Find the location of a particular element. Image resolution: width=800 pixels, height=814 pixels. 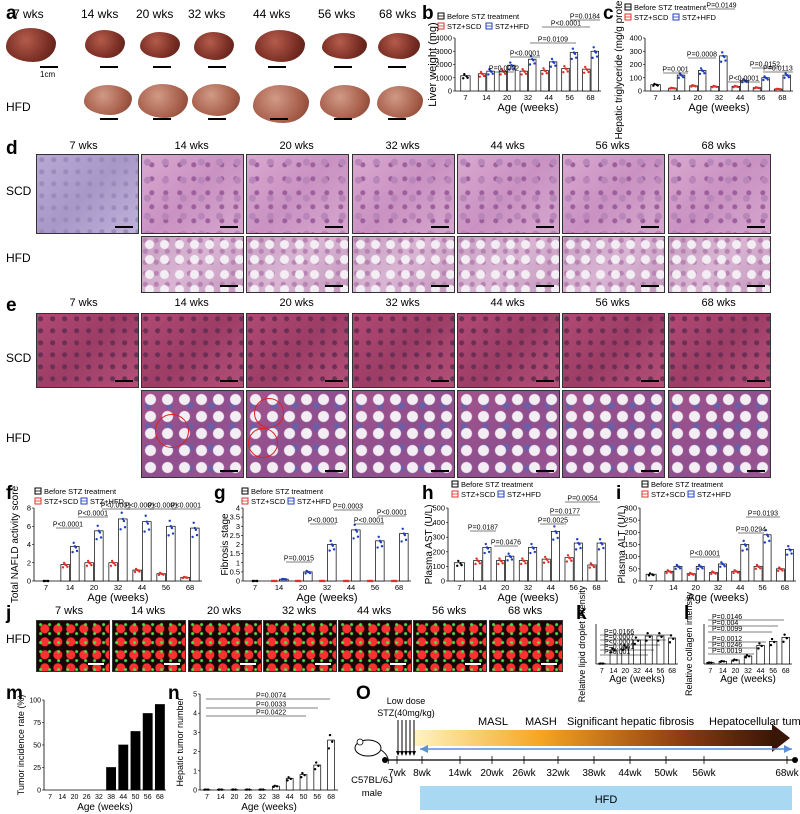

p-value-label: P=0.0193 is located at coordinates (763, 514).